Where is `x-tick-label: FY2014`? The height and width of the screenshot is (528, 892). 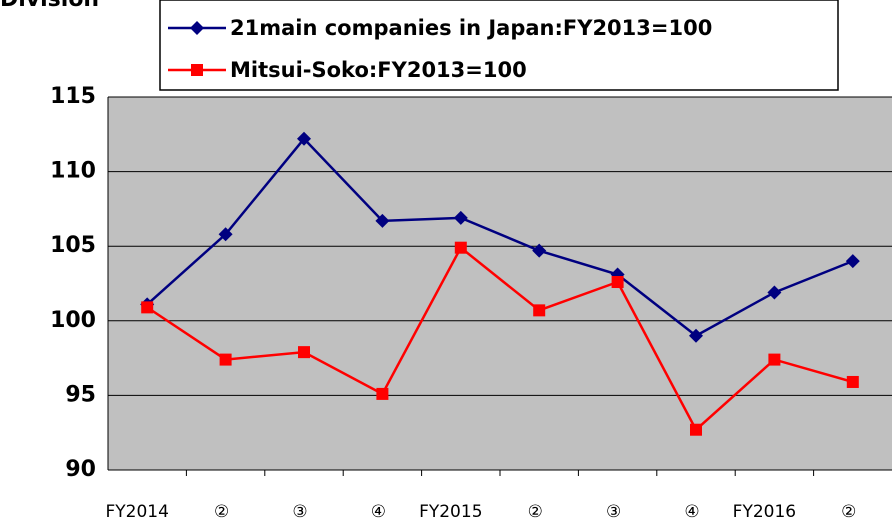
x-tick-label: FY2014 is located at coordinates (136, 512).